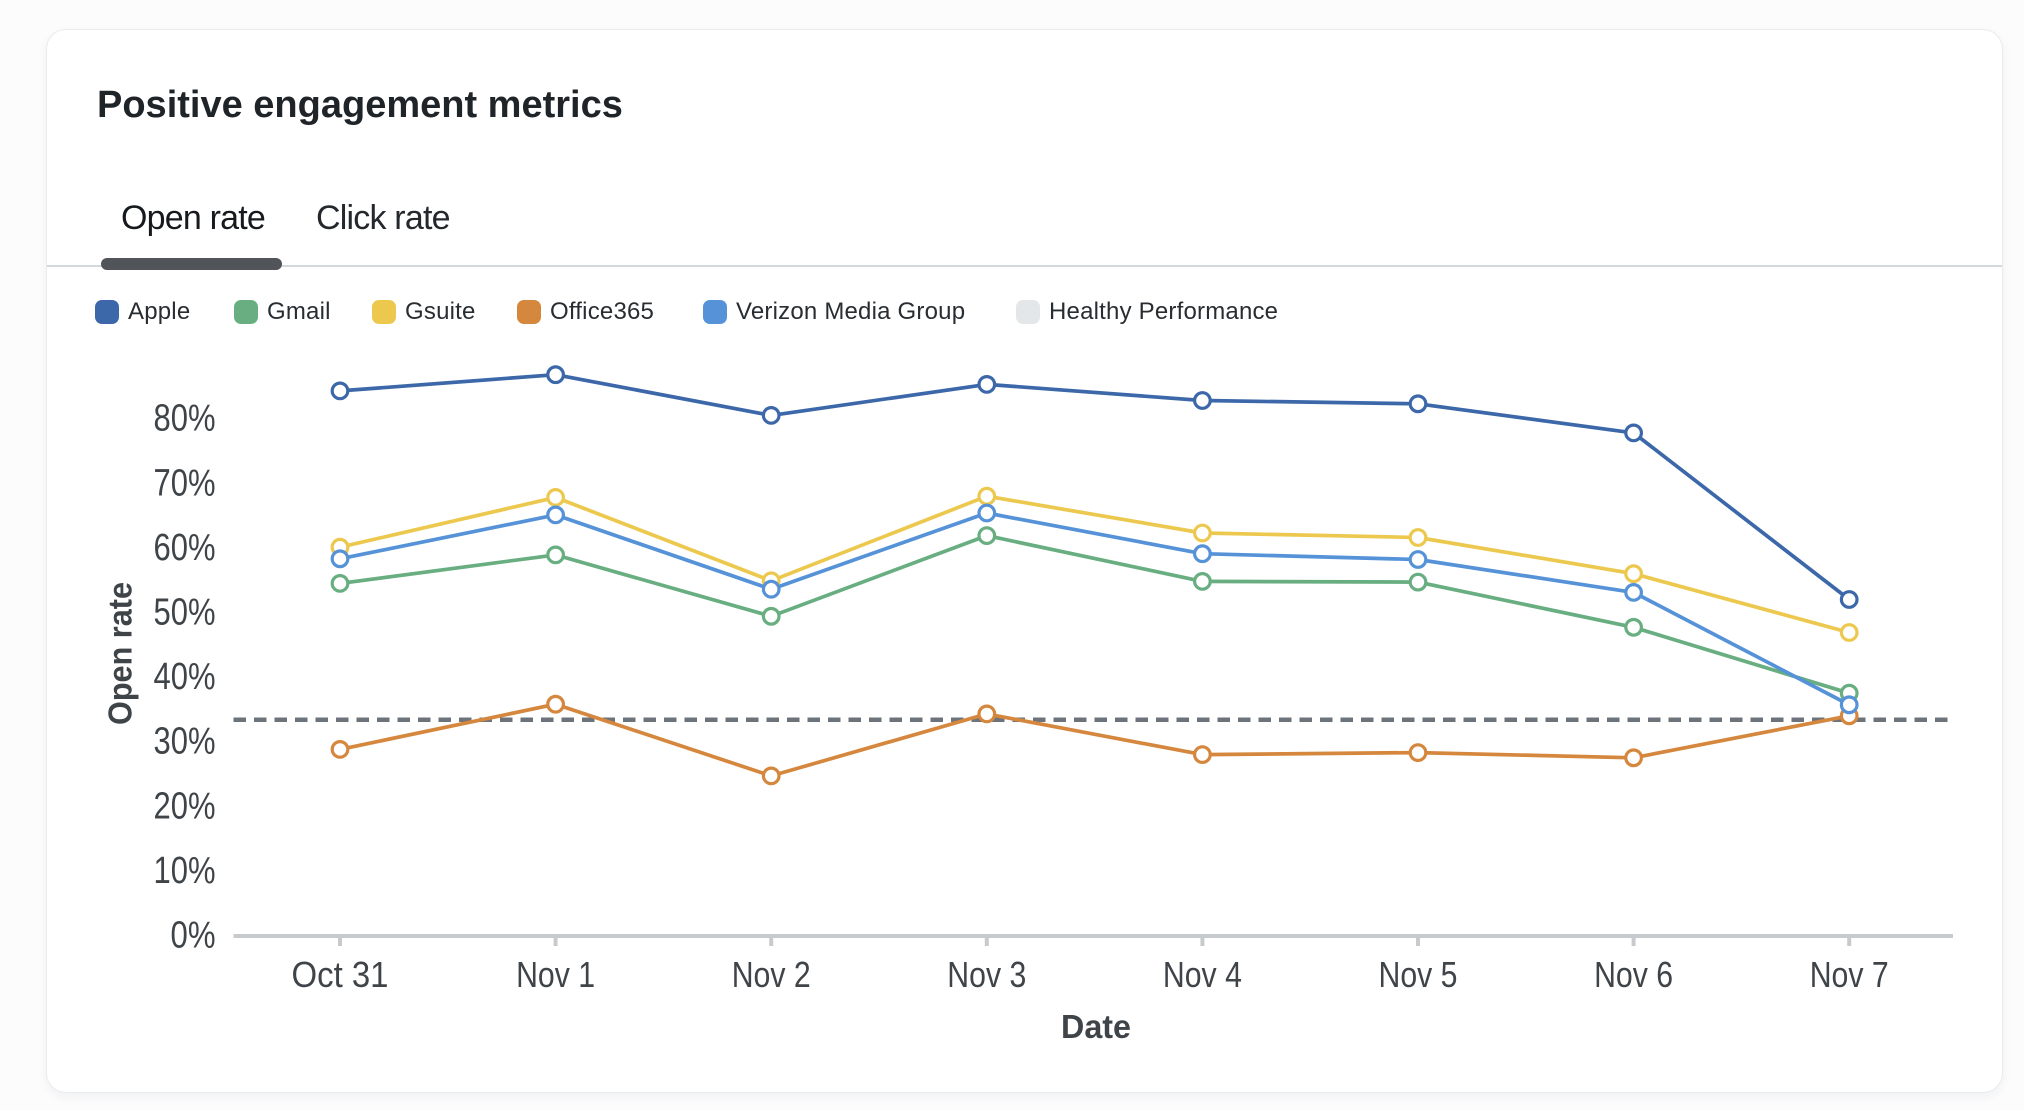  What do you see at coordinates (1202, 974) in the screenshot?
I see `svg-text: Nov 4` at bounding box center [1202, 974].